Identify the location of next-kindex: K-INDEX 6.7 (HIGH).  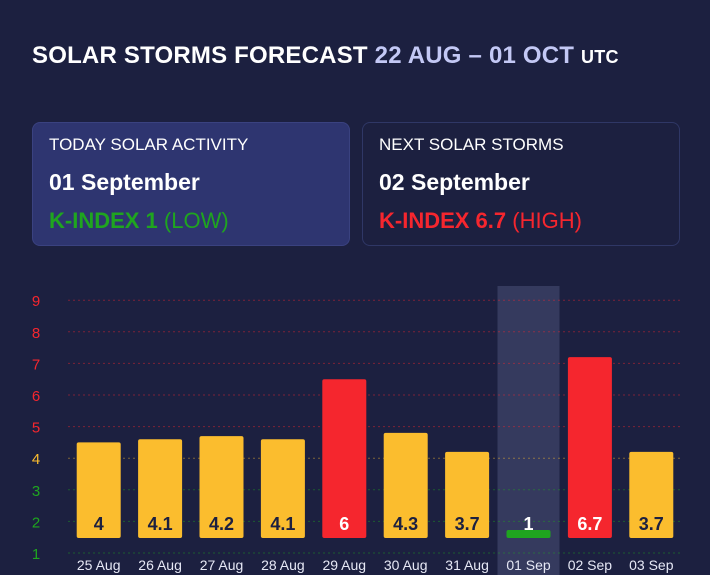
(521, 221).